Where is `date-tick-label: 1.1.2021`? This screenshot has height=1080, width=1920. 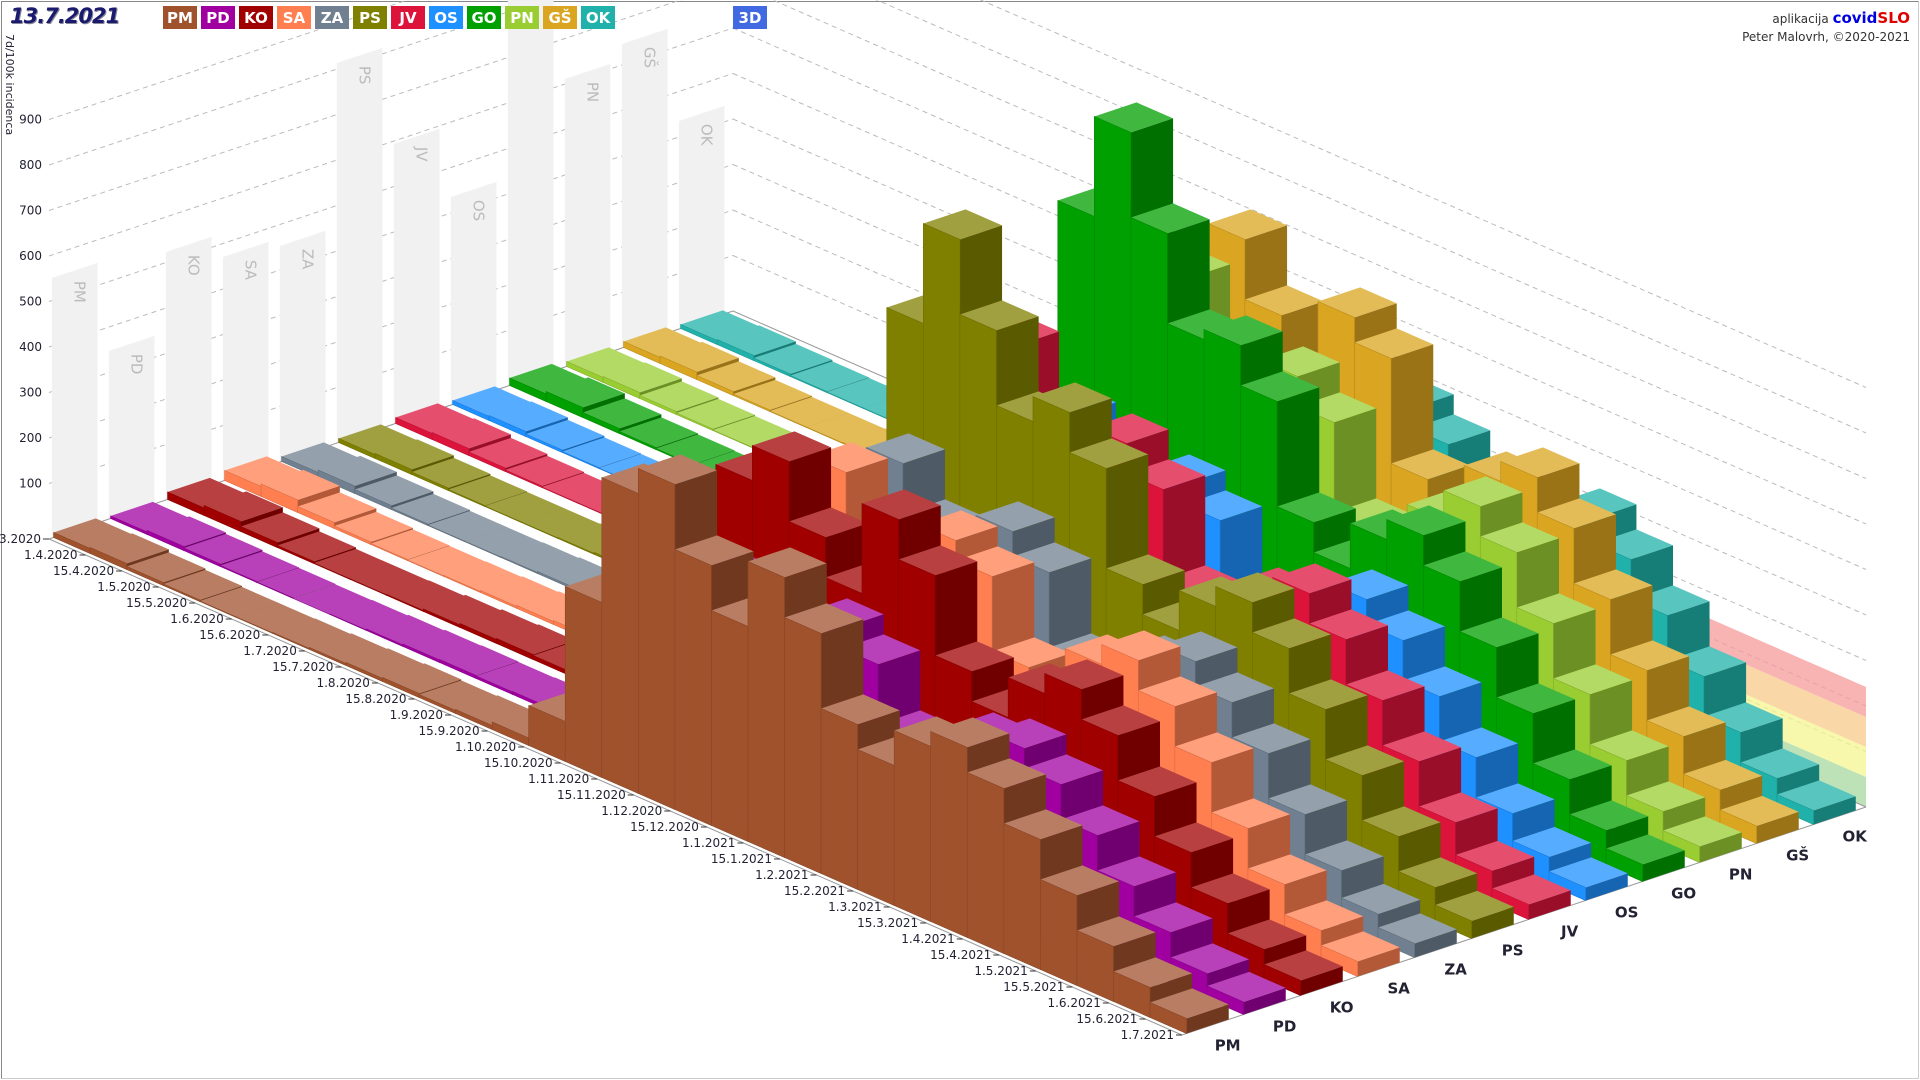
date-tick-label: 1.1.2021 is located at coordinates (708, 843).